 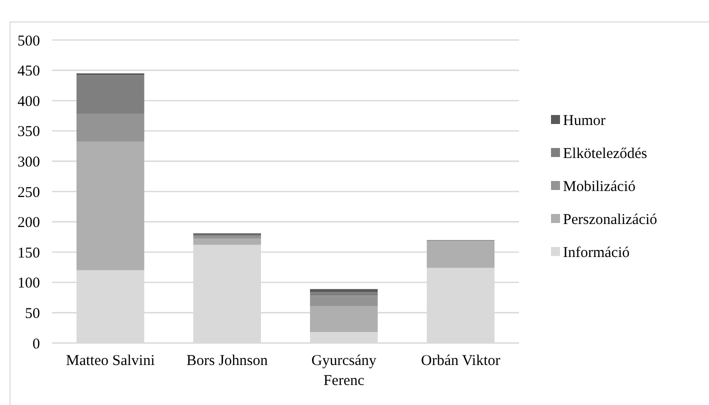 I want to click on x-tick-label: Gyurcsány Ferenc, so click(x=344, y=371).